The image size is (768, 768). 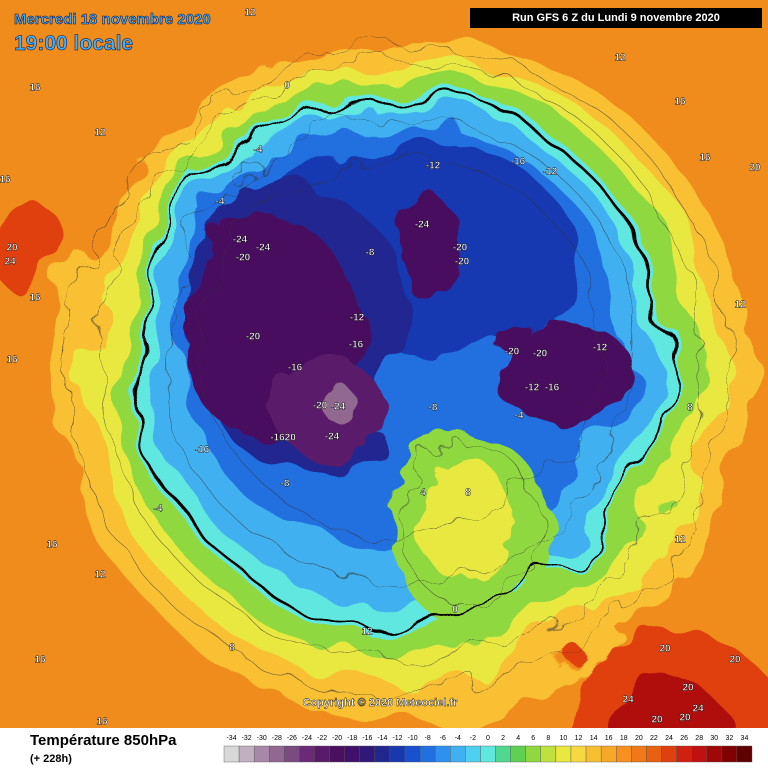 What do you see at coordinates (231, 738) in the screenshot?
I see `colorbar-tick-label: -34` at bounding box center [231, 738].